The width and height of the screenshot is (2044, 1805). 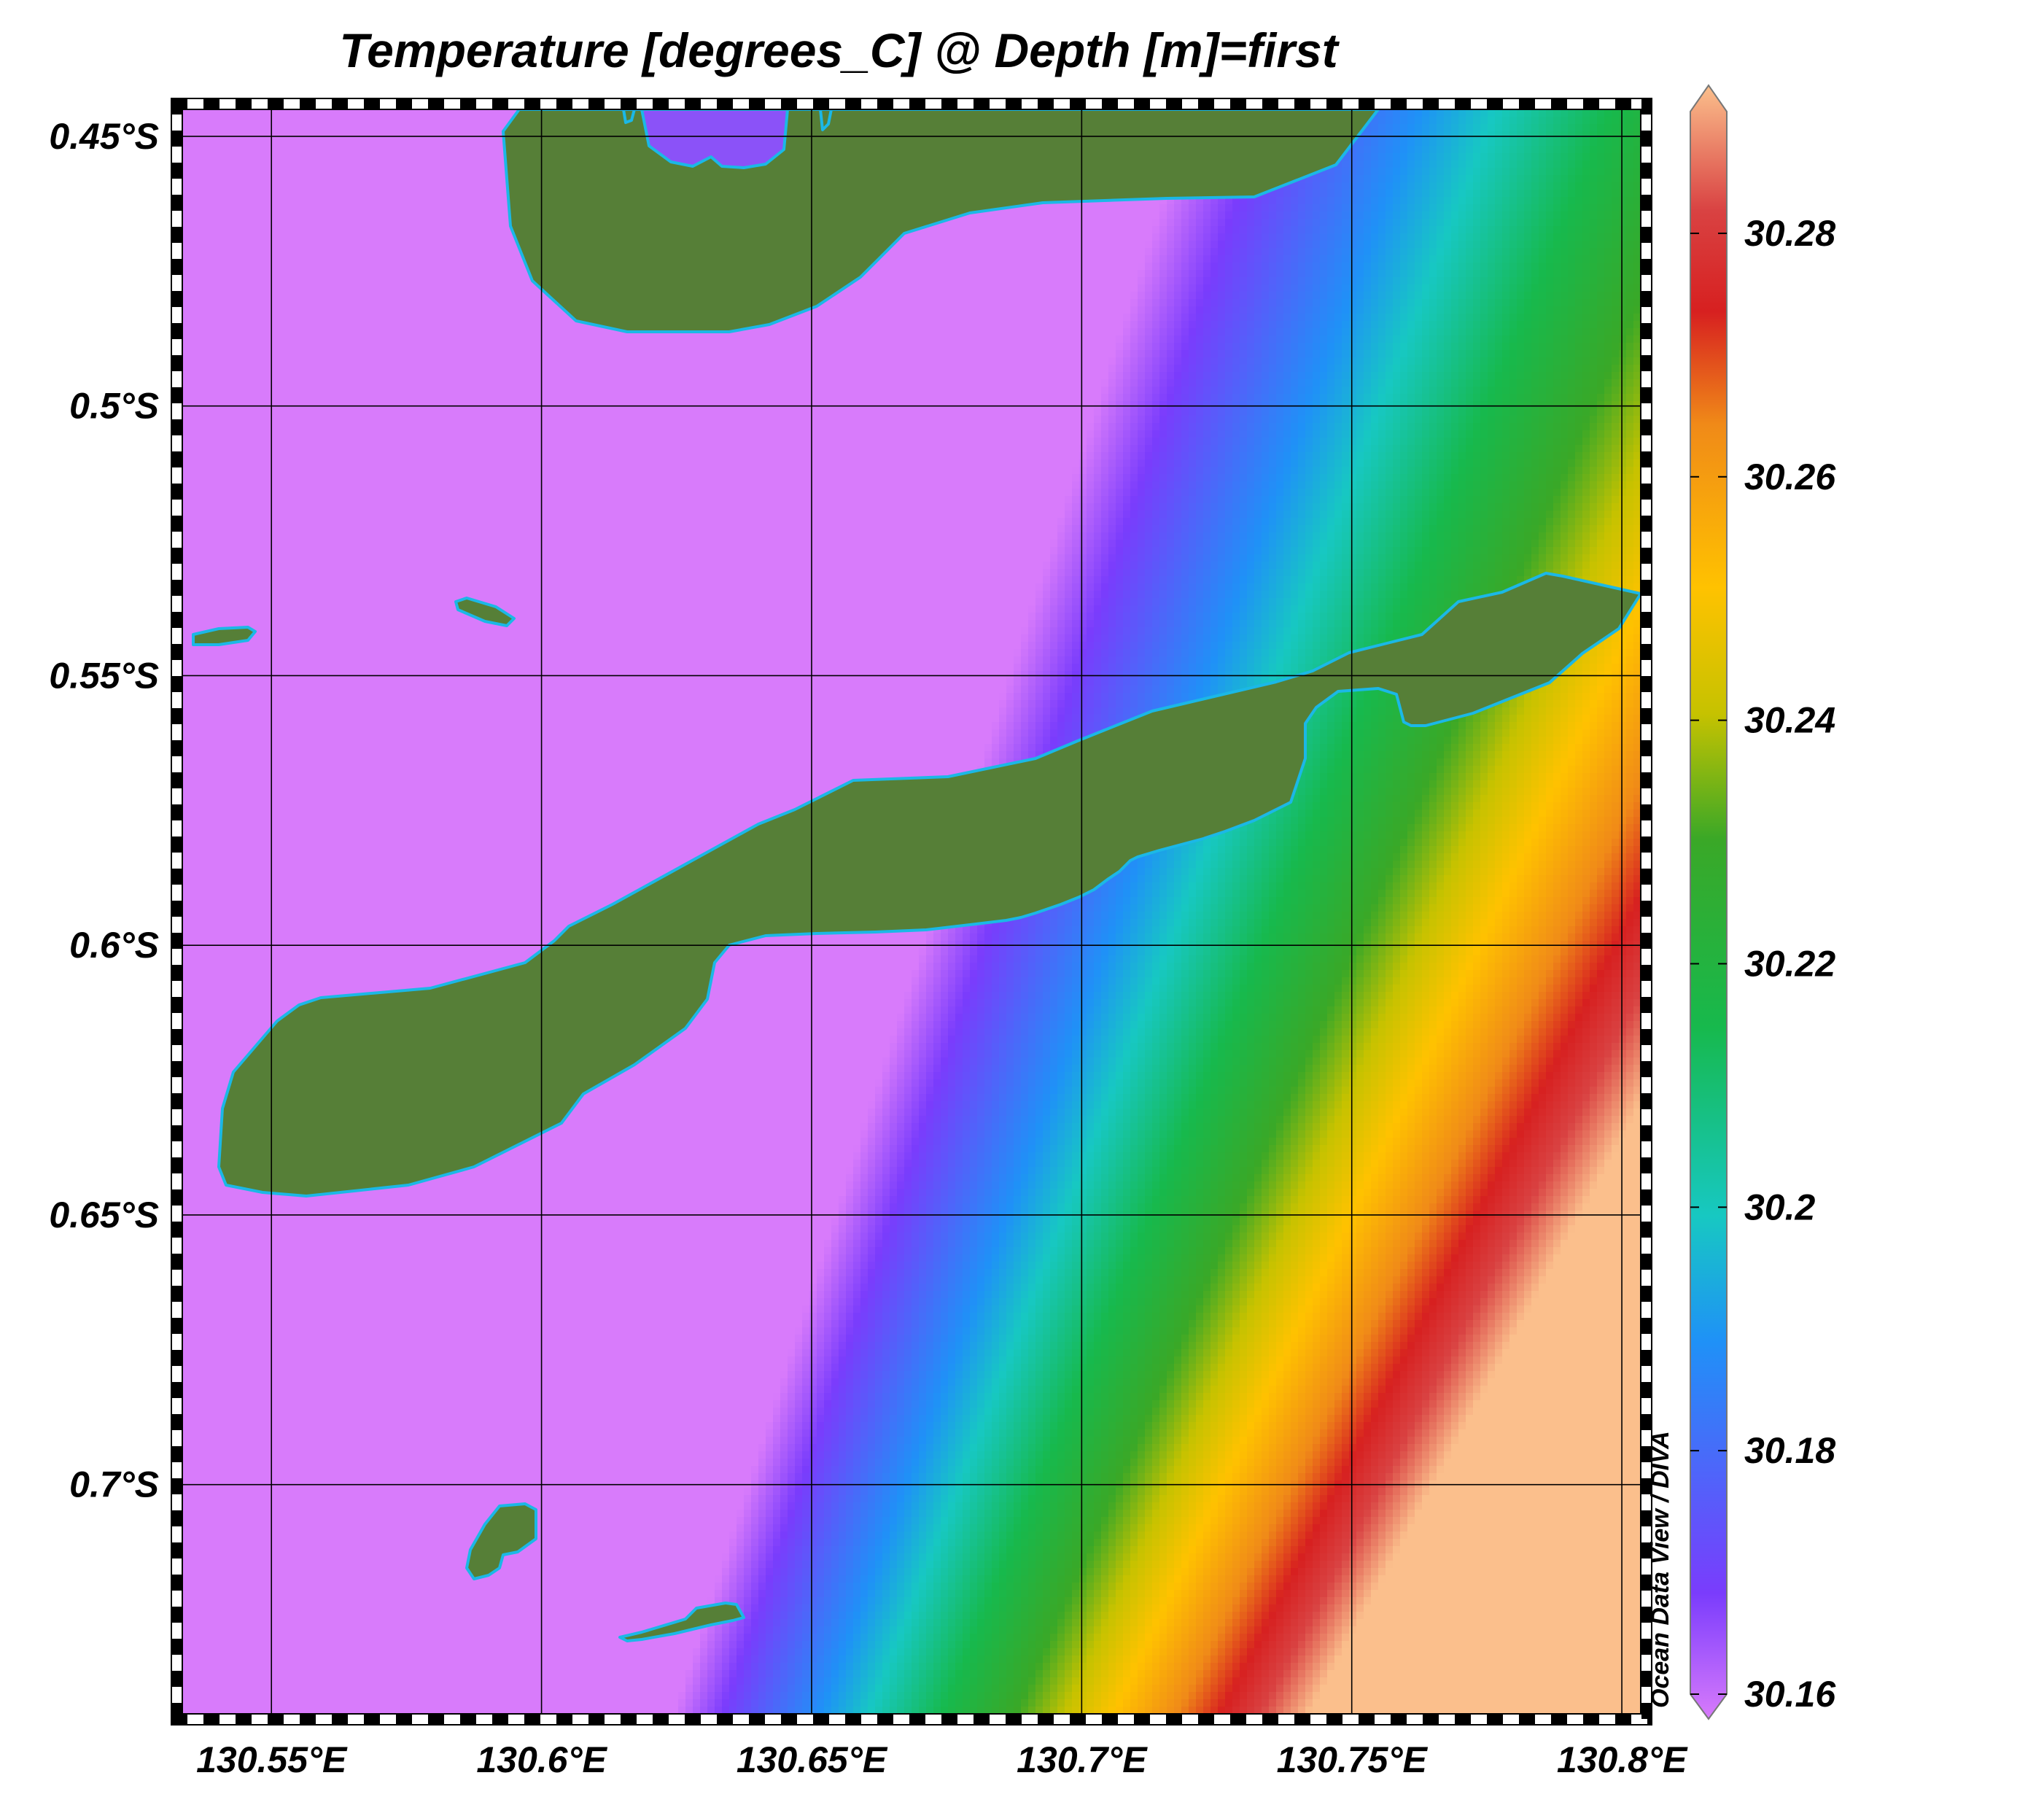 I want to click on colorbar-tick-label: 30.18, so click(x=1790, y=1450).